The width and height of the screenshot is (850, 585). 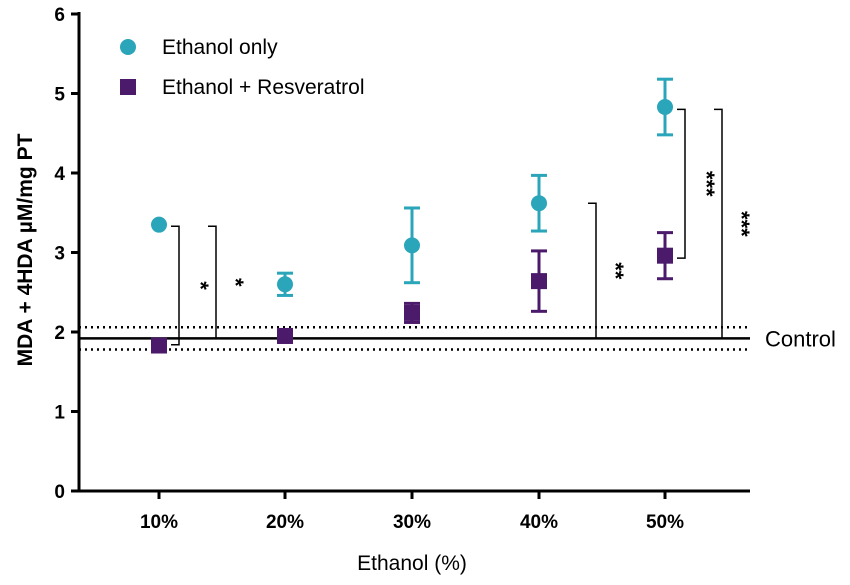 I want to click on y-axis-label: MDA + 4HDA µM/mg PT, so click(x=25, y=249).